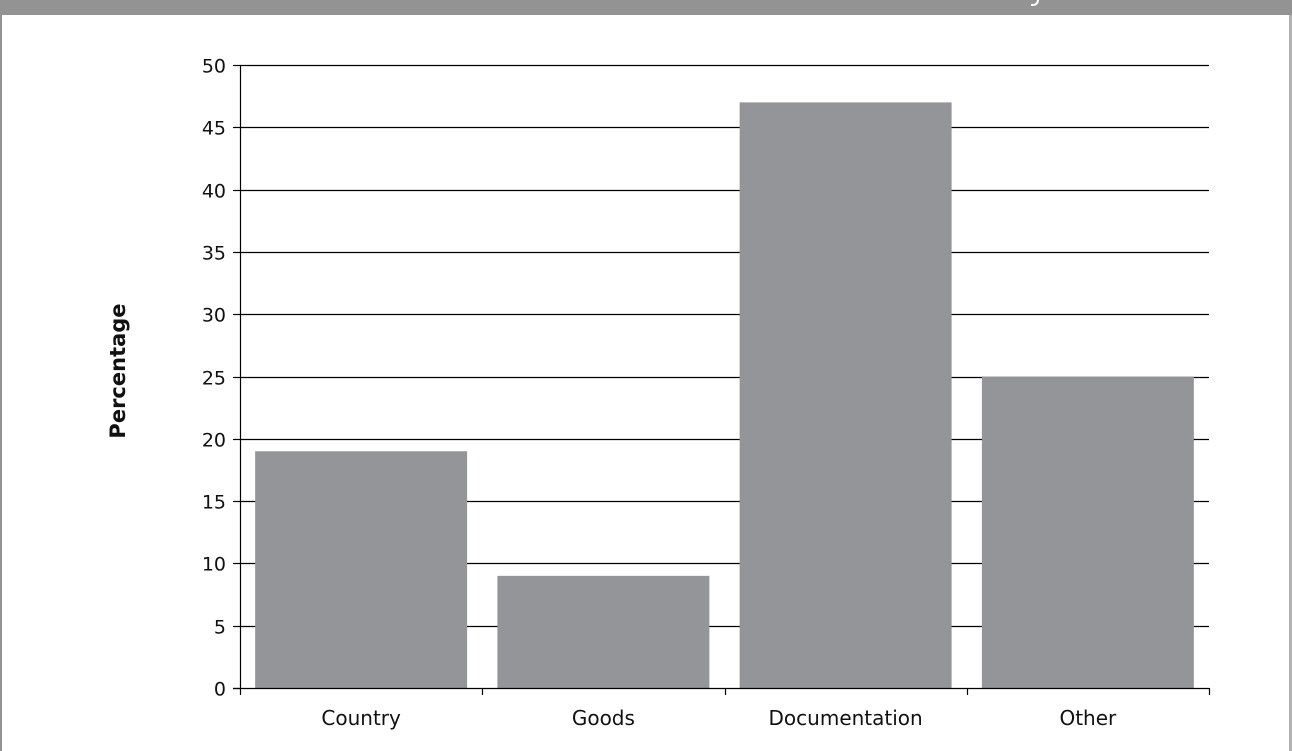 This screenshot has width=1292, height=751. Describe the element at coordinates (603, 718) in the screenshot. I see `x-category-label: Goods` at that location.